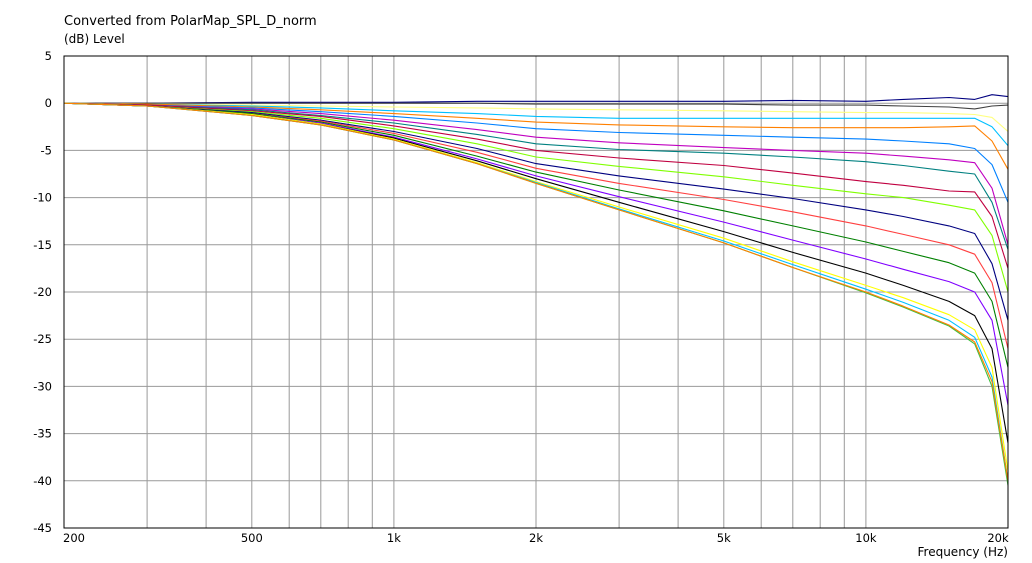  I want to click on y-tick-label: 0, so click(48, 103).